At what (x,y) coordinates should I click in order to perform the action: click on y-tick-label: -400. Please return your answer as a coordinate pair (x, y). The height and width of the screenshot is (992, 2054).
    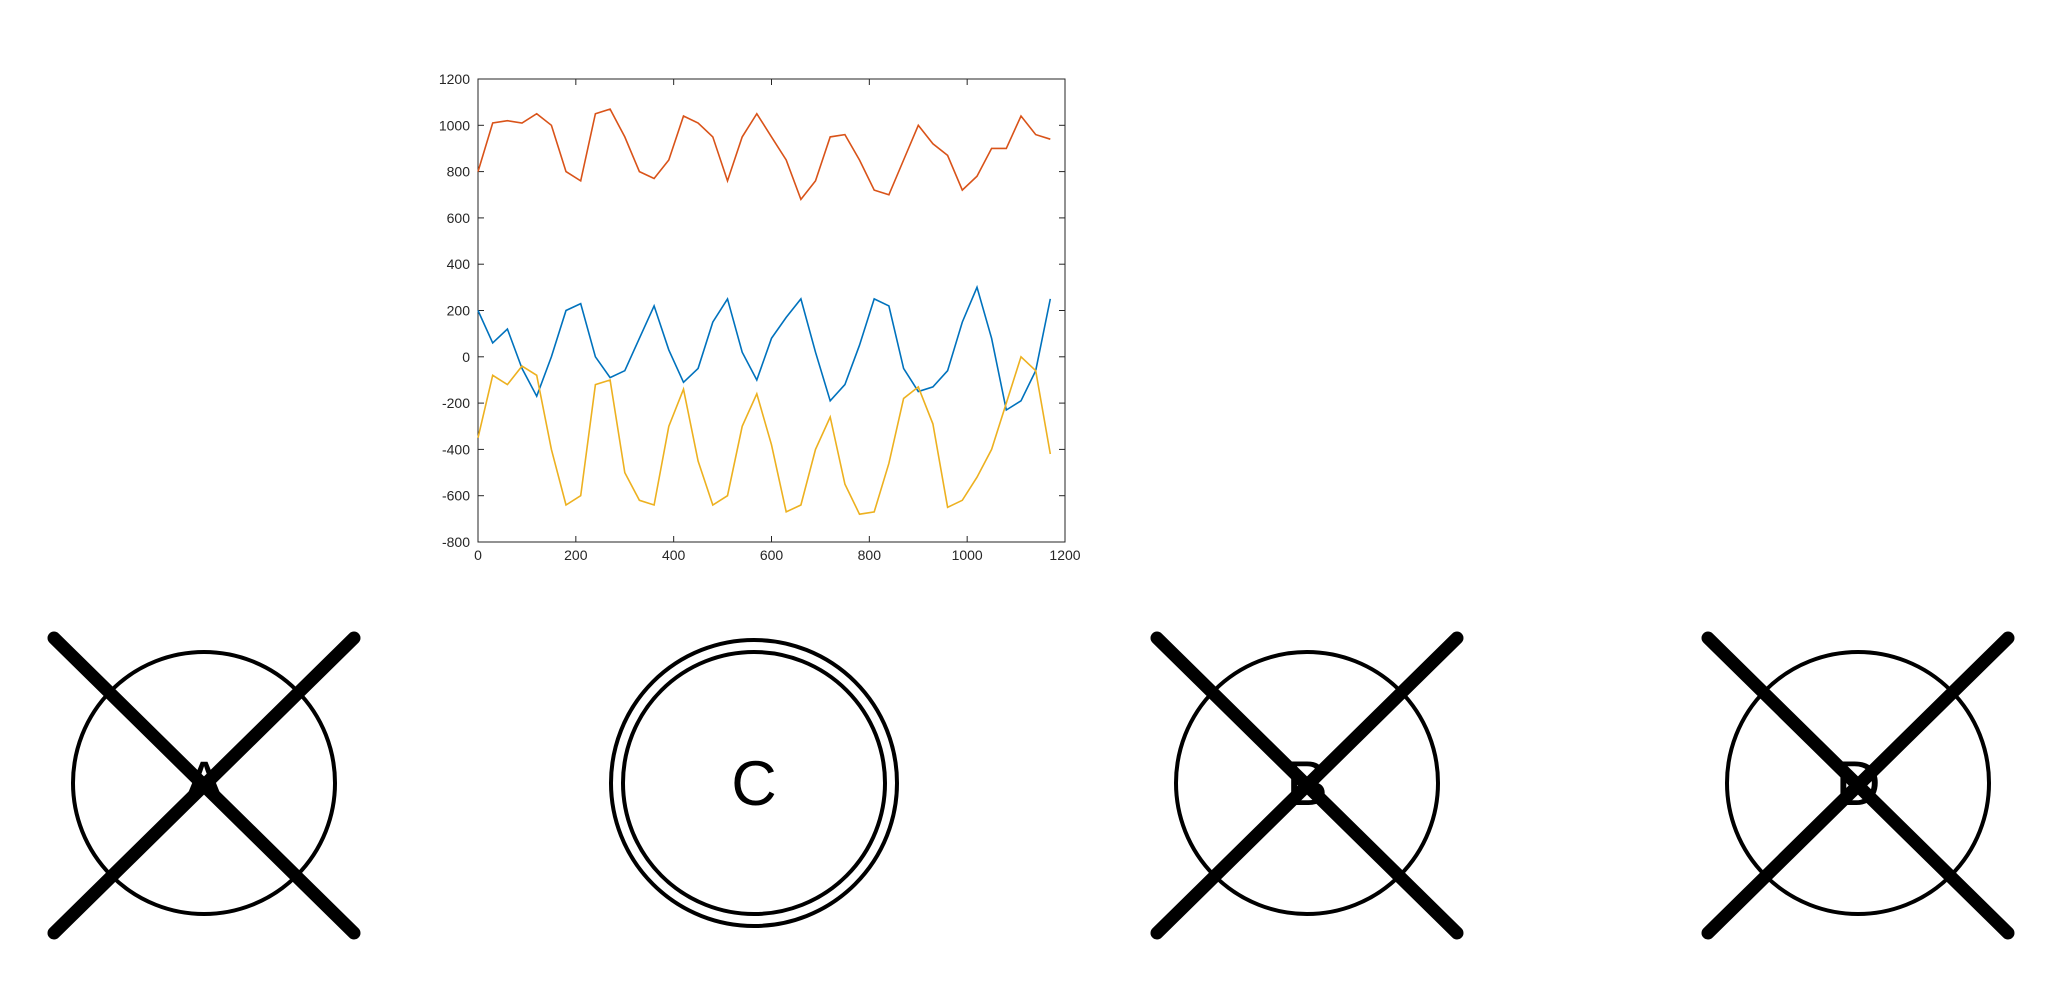
    Looking at the image, I should click on (456, 449).